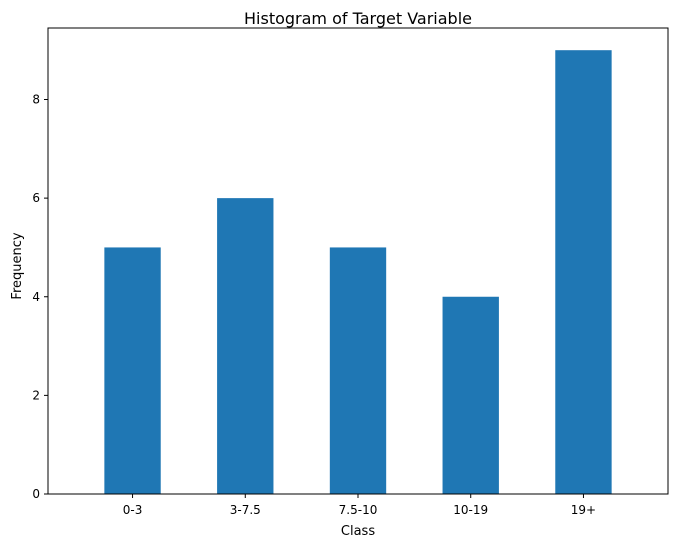 Image resolution: width=678 pixels, height=547 pixels. What do you see at coordinates (358, 531) in the screenshot?
I see `x-axis-label: Class` at bounding box center [358, 531].